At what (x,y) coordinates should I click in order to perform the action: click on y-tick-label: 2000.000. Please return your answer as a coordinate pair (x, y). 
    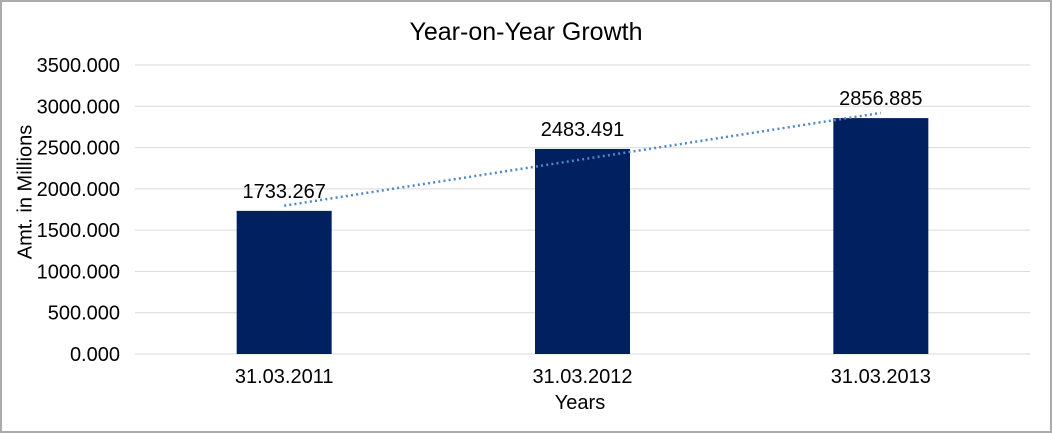
    Looking at the image, I should click on (78, 190).